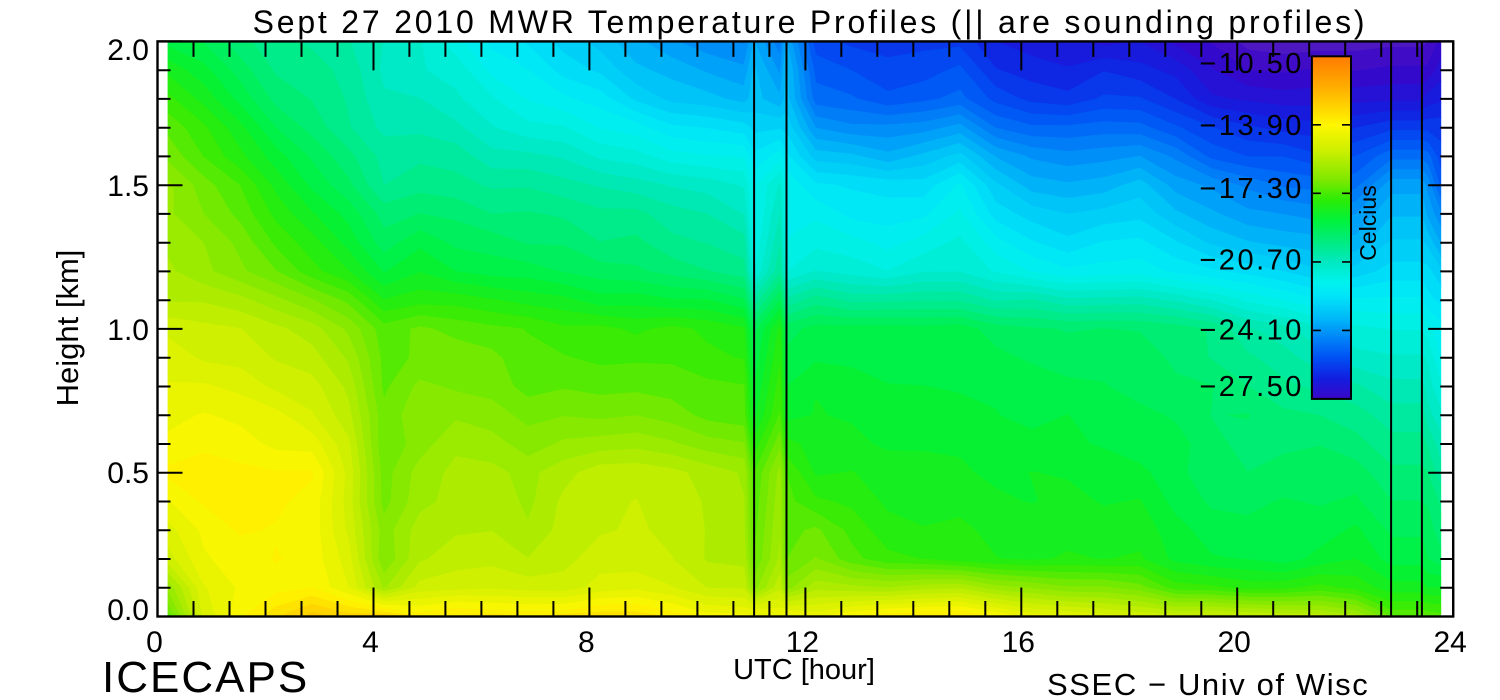 Image resolution: width=1500 pixels, height=700 pixels. I want to click on svg-text: UTC [hour], so click(804, 670).